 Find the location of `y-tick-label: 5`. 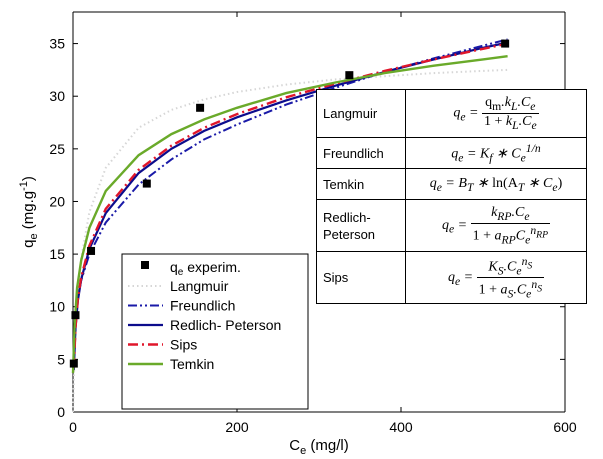

y-tick-label: 5 is located at coordinates (61, 359).